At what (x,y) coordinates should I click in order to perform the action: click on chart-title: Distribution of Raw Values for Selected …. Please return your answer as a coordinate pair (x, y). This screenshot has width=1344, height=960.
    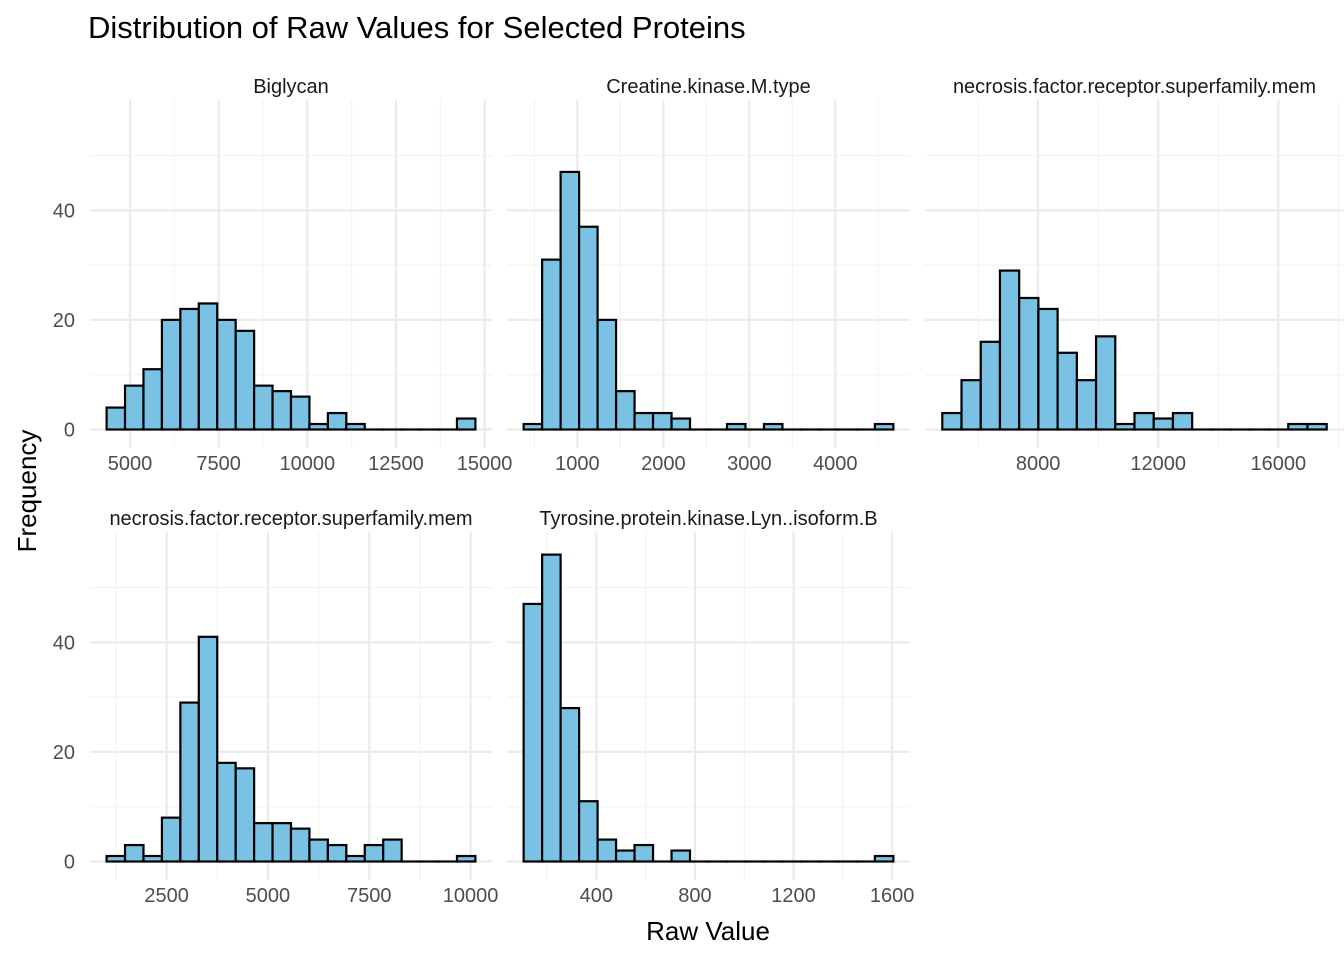
    Looking at the image, I should click on (417, 27).